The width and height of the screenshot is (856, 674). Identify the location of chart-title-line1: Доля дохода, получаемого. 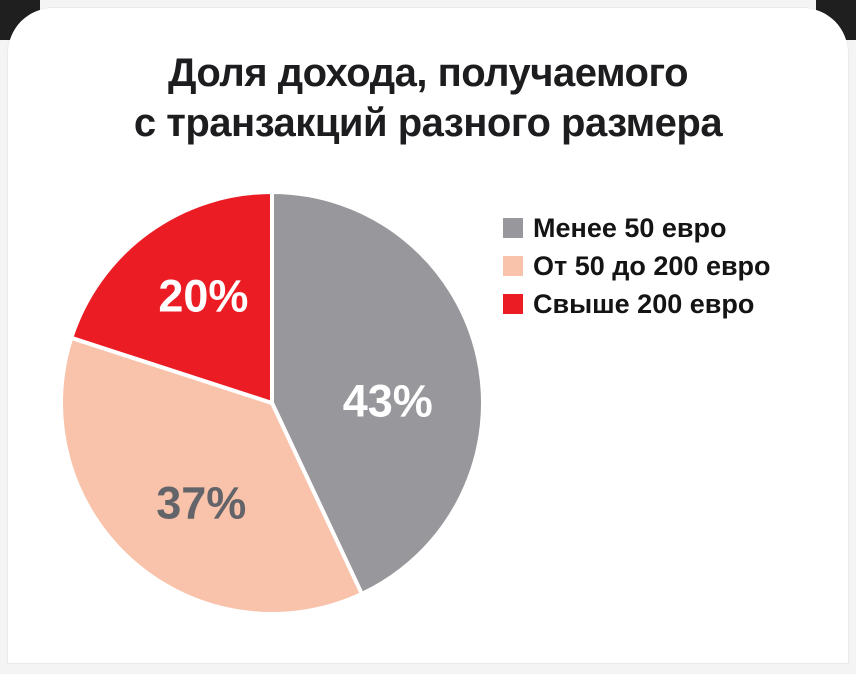
(428, 73).